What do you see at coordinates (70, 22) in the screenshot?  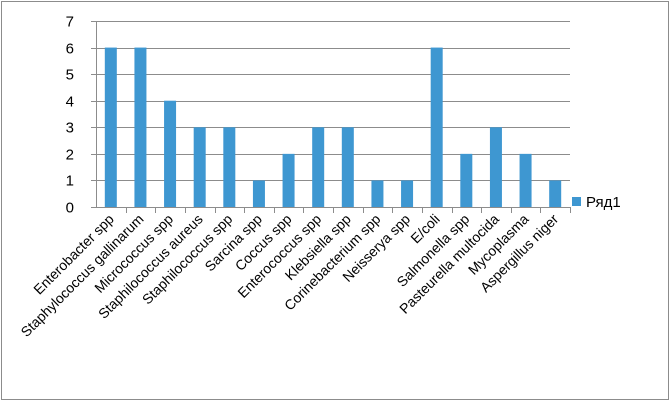 I see `y-tick-label-7: 7` at bounding box center [70, 22].